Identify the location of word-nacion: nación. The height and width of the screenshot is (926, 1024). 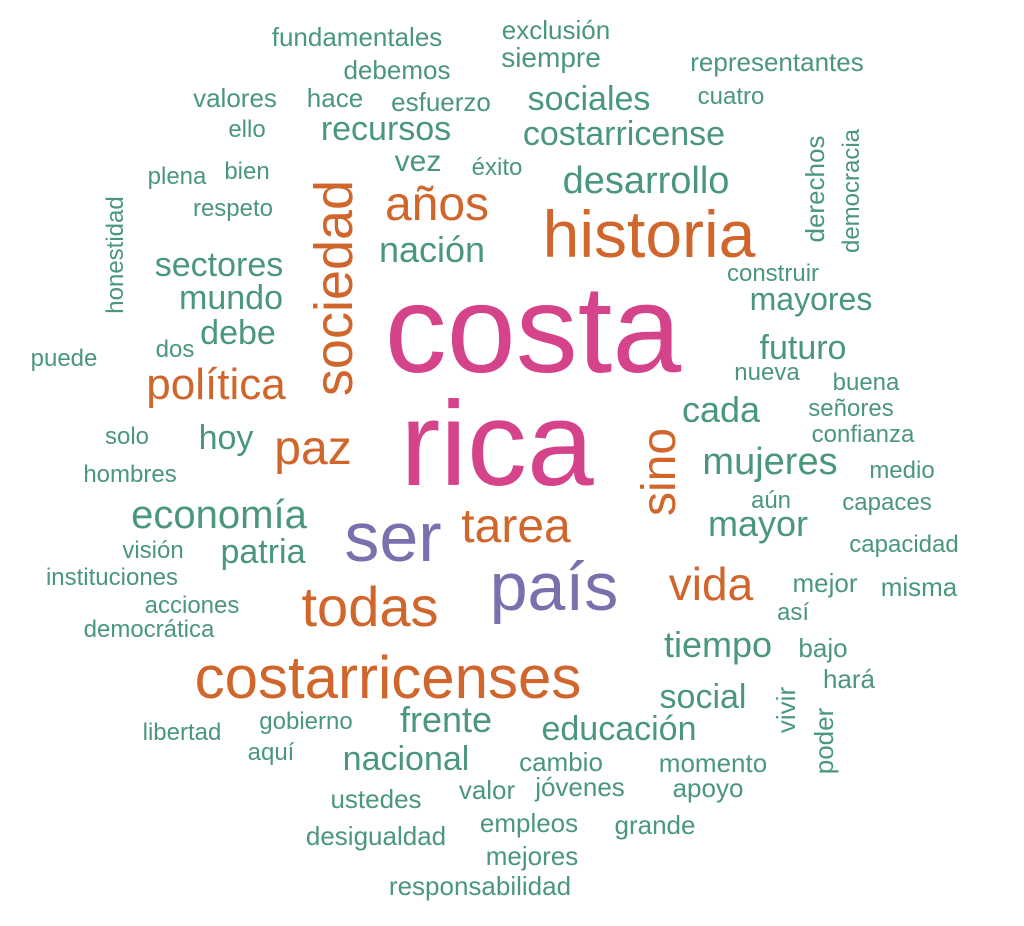
(432, 249).